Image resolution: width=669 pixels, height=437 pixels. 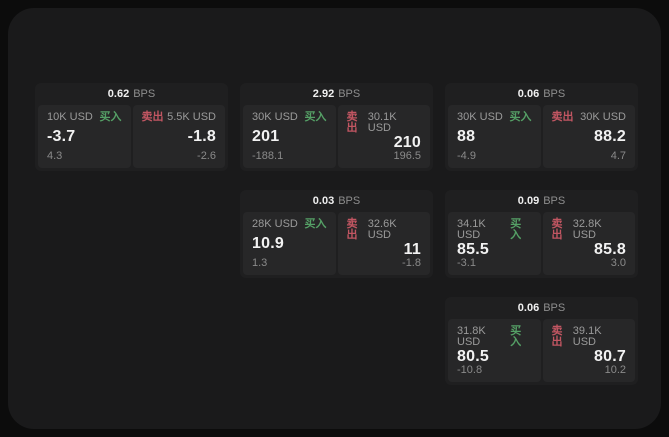 I want to click on buy-tile: 28K USD 买入 10.9 1.3, so click(x=289, y=243).